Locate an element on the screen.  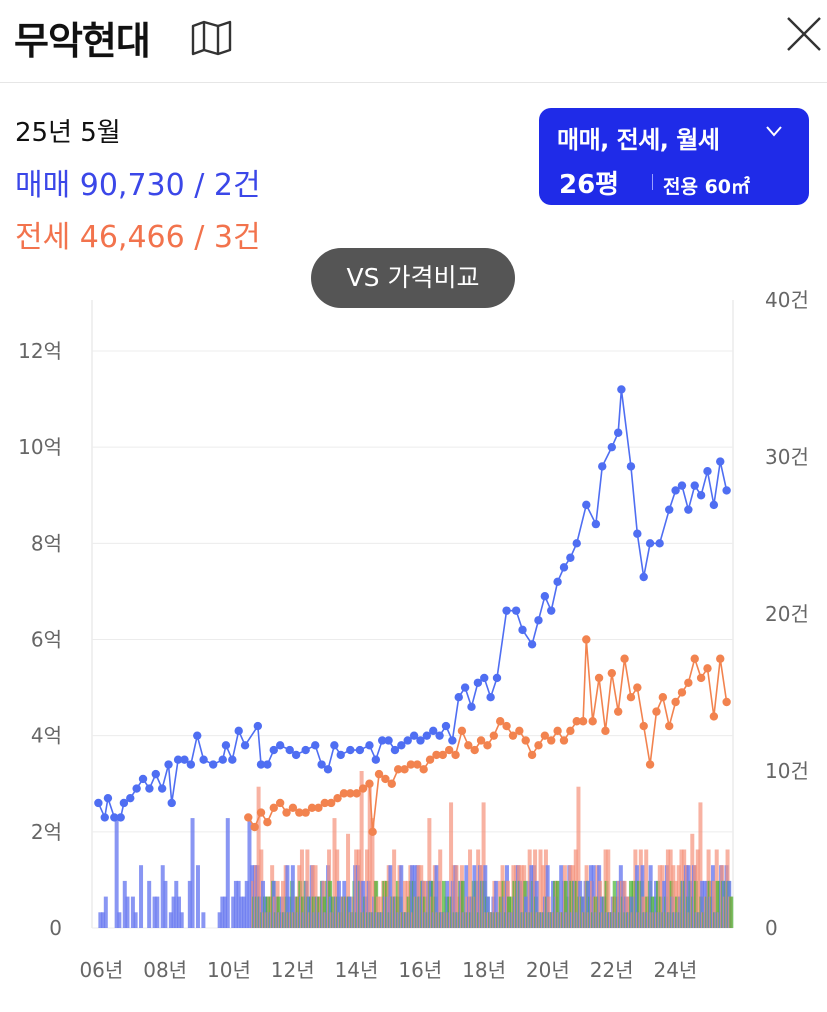
map-icon is located at coordinates (212, 38).